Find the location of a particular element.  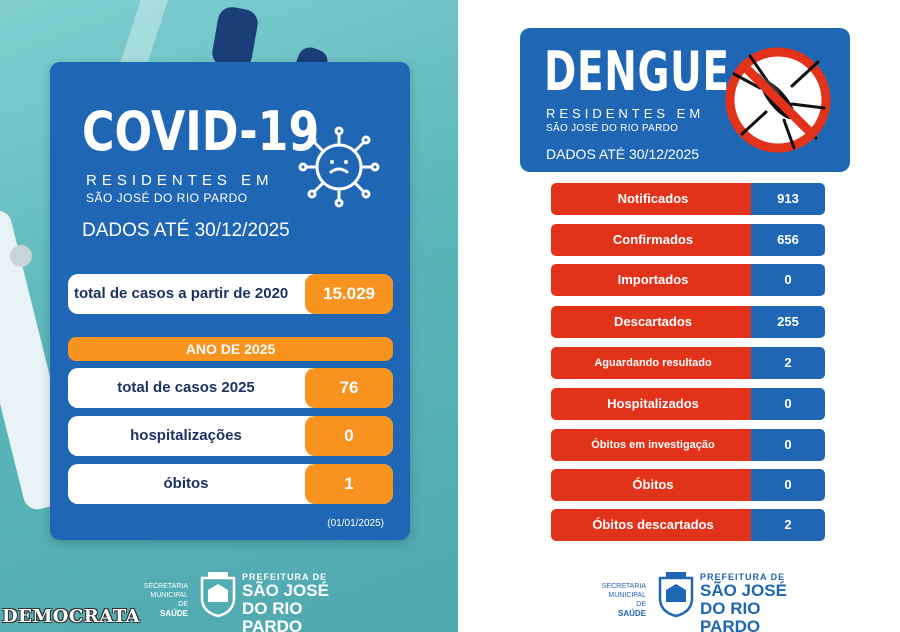

covid-stat-label: total de casos 2025 is located at coordinates (186, 387).